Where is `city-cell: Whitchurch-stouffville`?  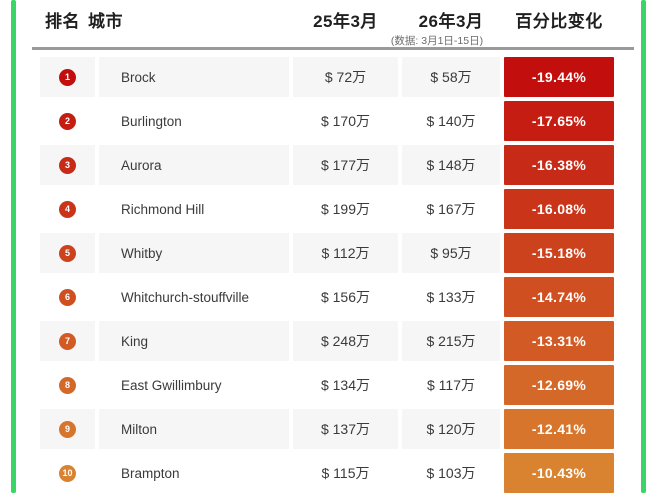 city-cell: Whitchurch-stouffville is located at coordinates (185, 297).